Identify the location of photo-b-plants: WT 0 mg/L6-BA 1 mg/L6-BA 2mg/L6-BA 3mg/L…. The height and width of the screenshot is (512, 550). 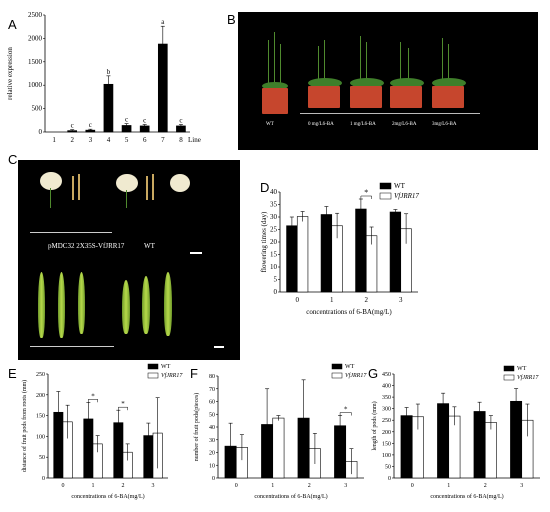
(388, 81).